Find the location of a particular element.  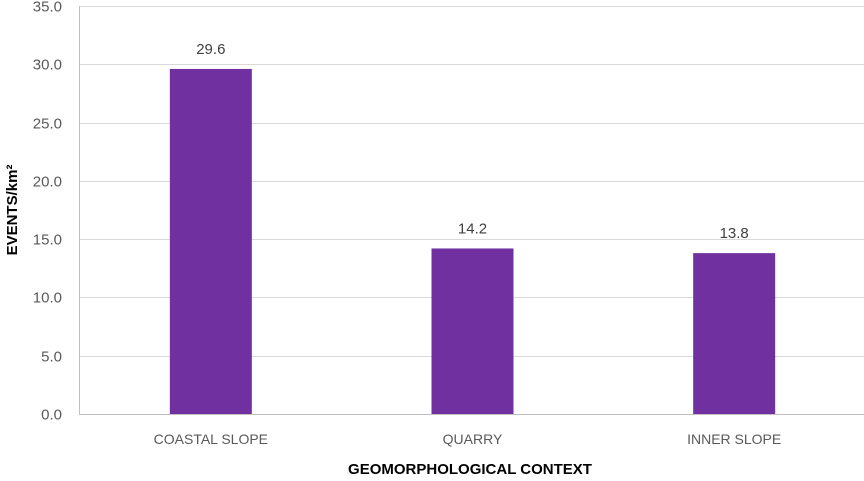

y-tick-label: 25.0 is located at coordinates (47, 124).